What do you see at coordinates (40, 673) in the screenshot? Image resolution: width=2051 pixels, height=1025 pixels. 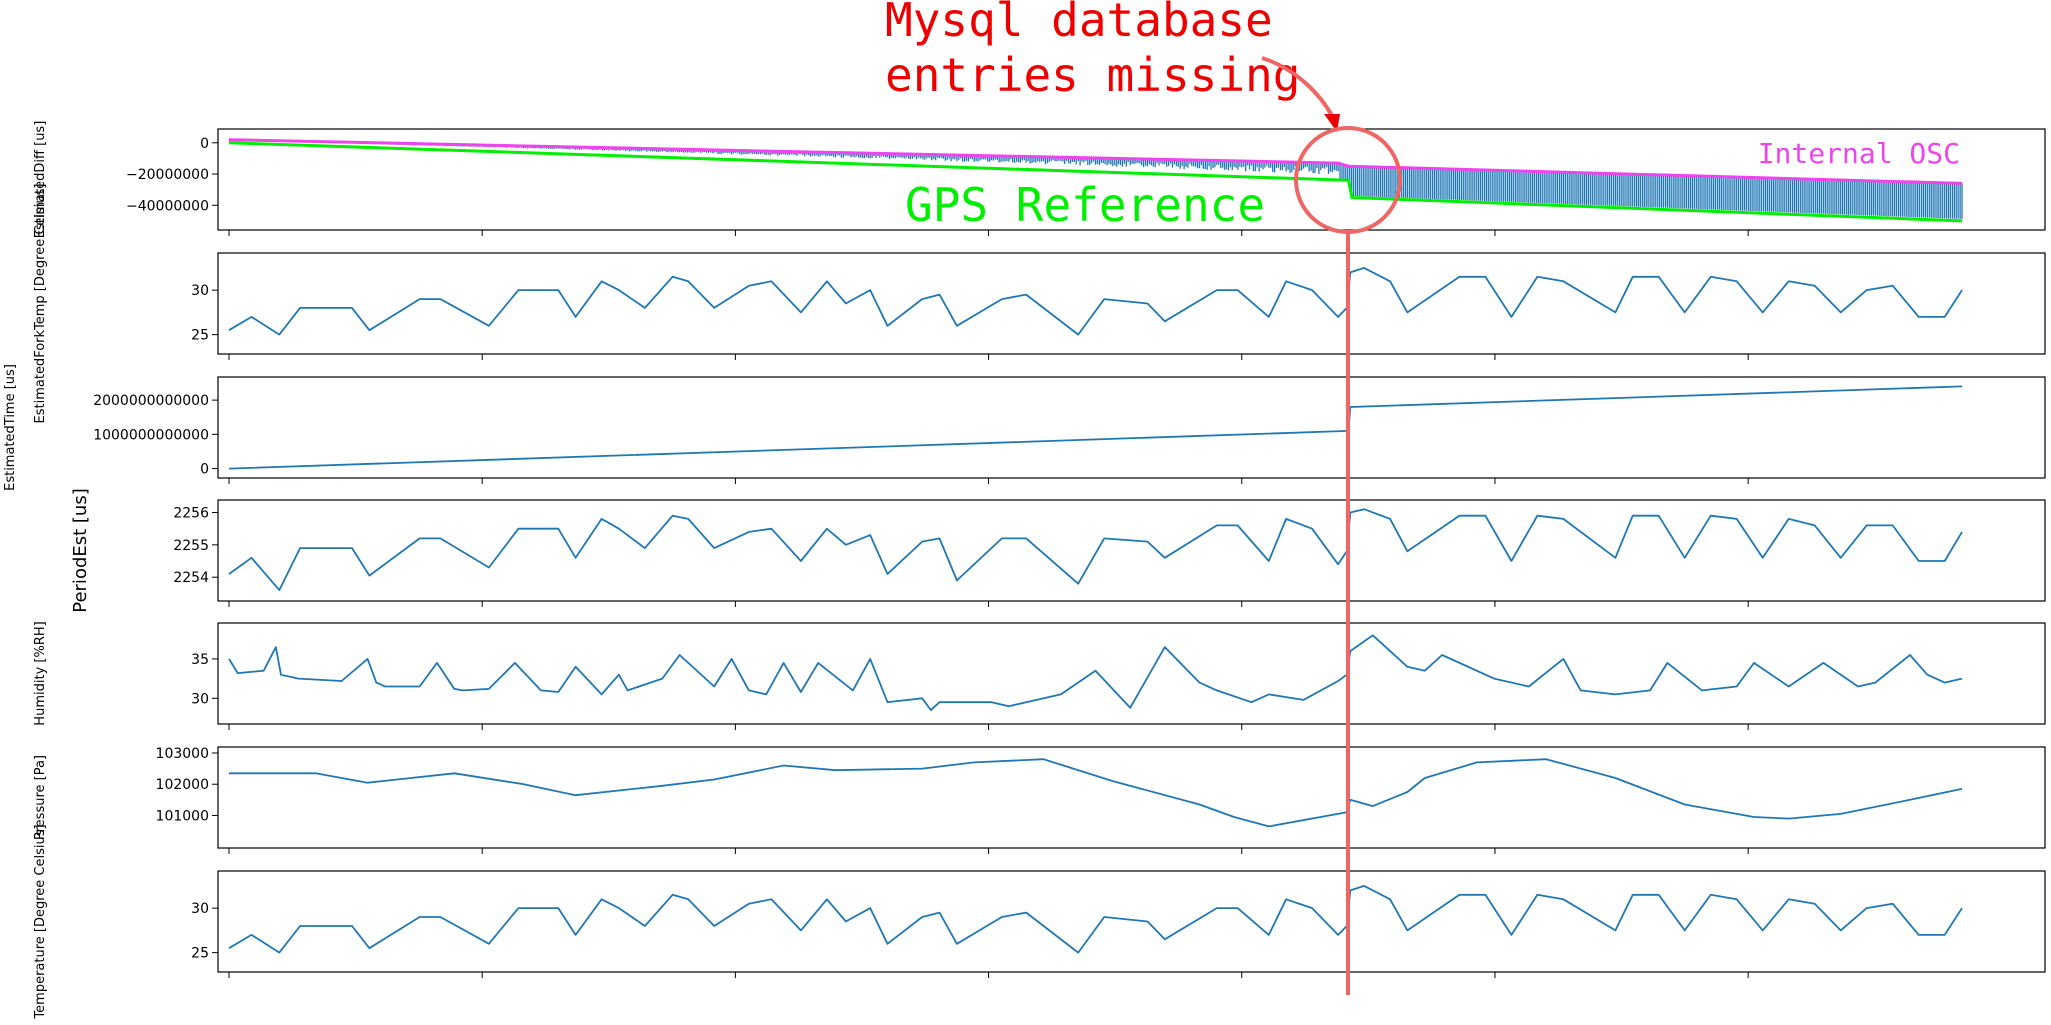 I see `y-axis-label: Humidity [%RH]` at bounding box center [40, 673].